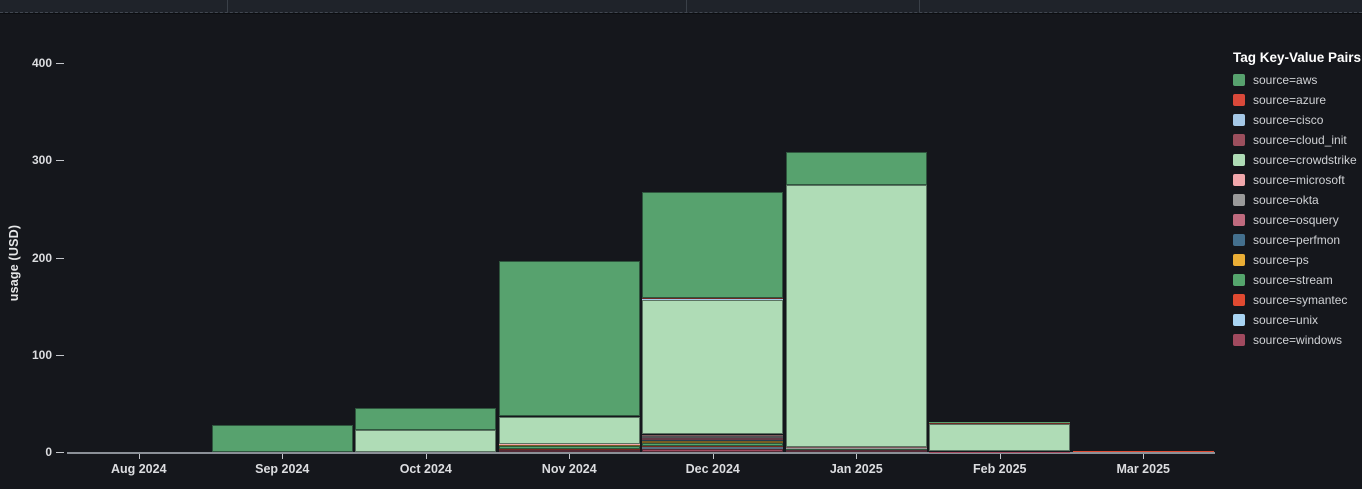 The image size is (1362, 489). What do you see at coordinates (856, 469) in the screenshot?
I see `x-tick-label: Jan 2025` at bounding box center [856, 469].